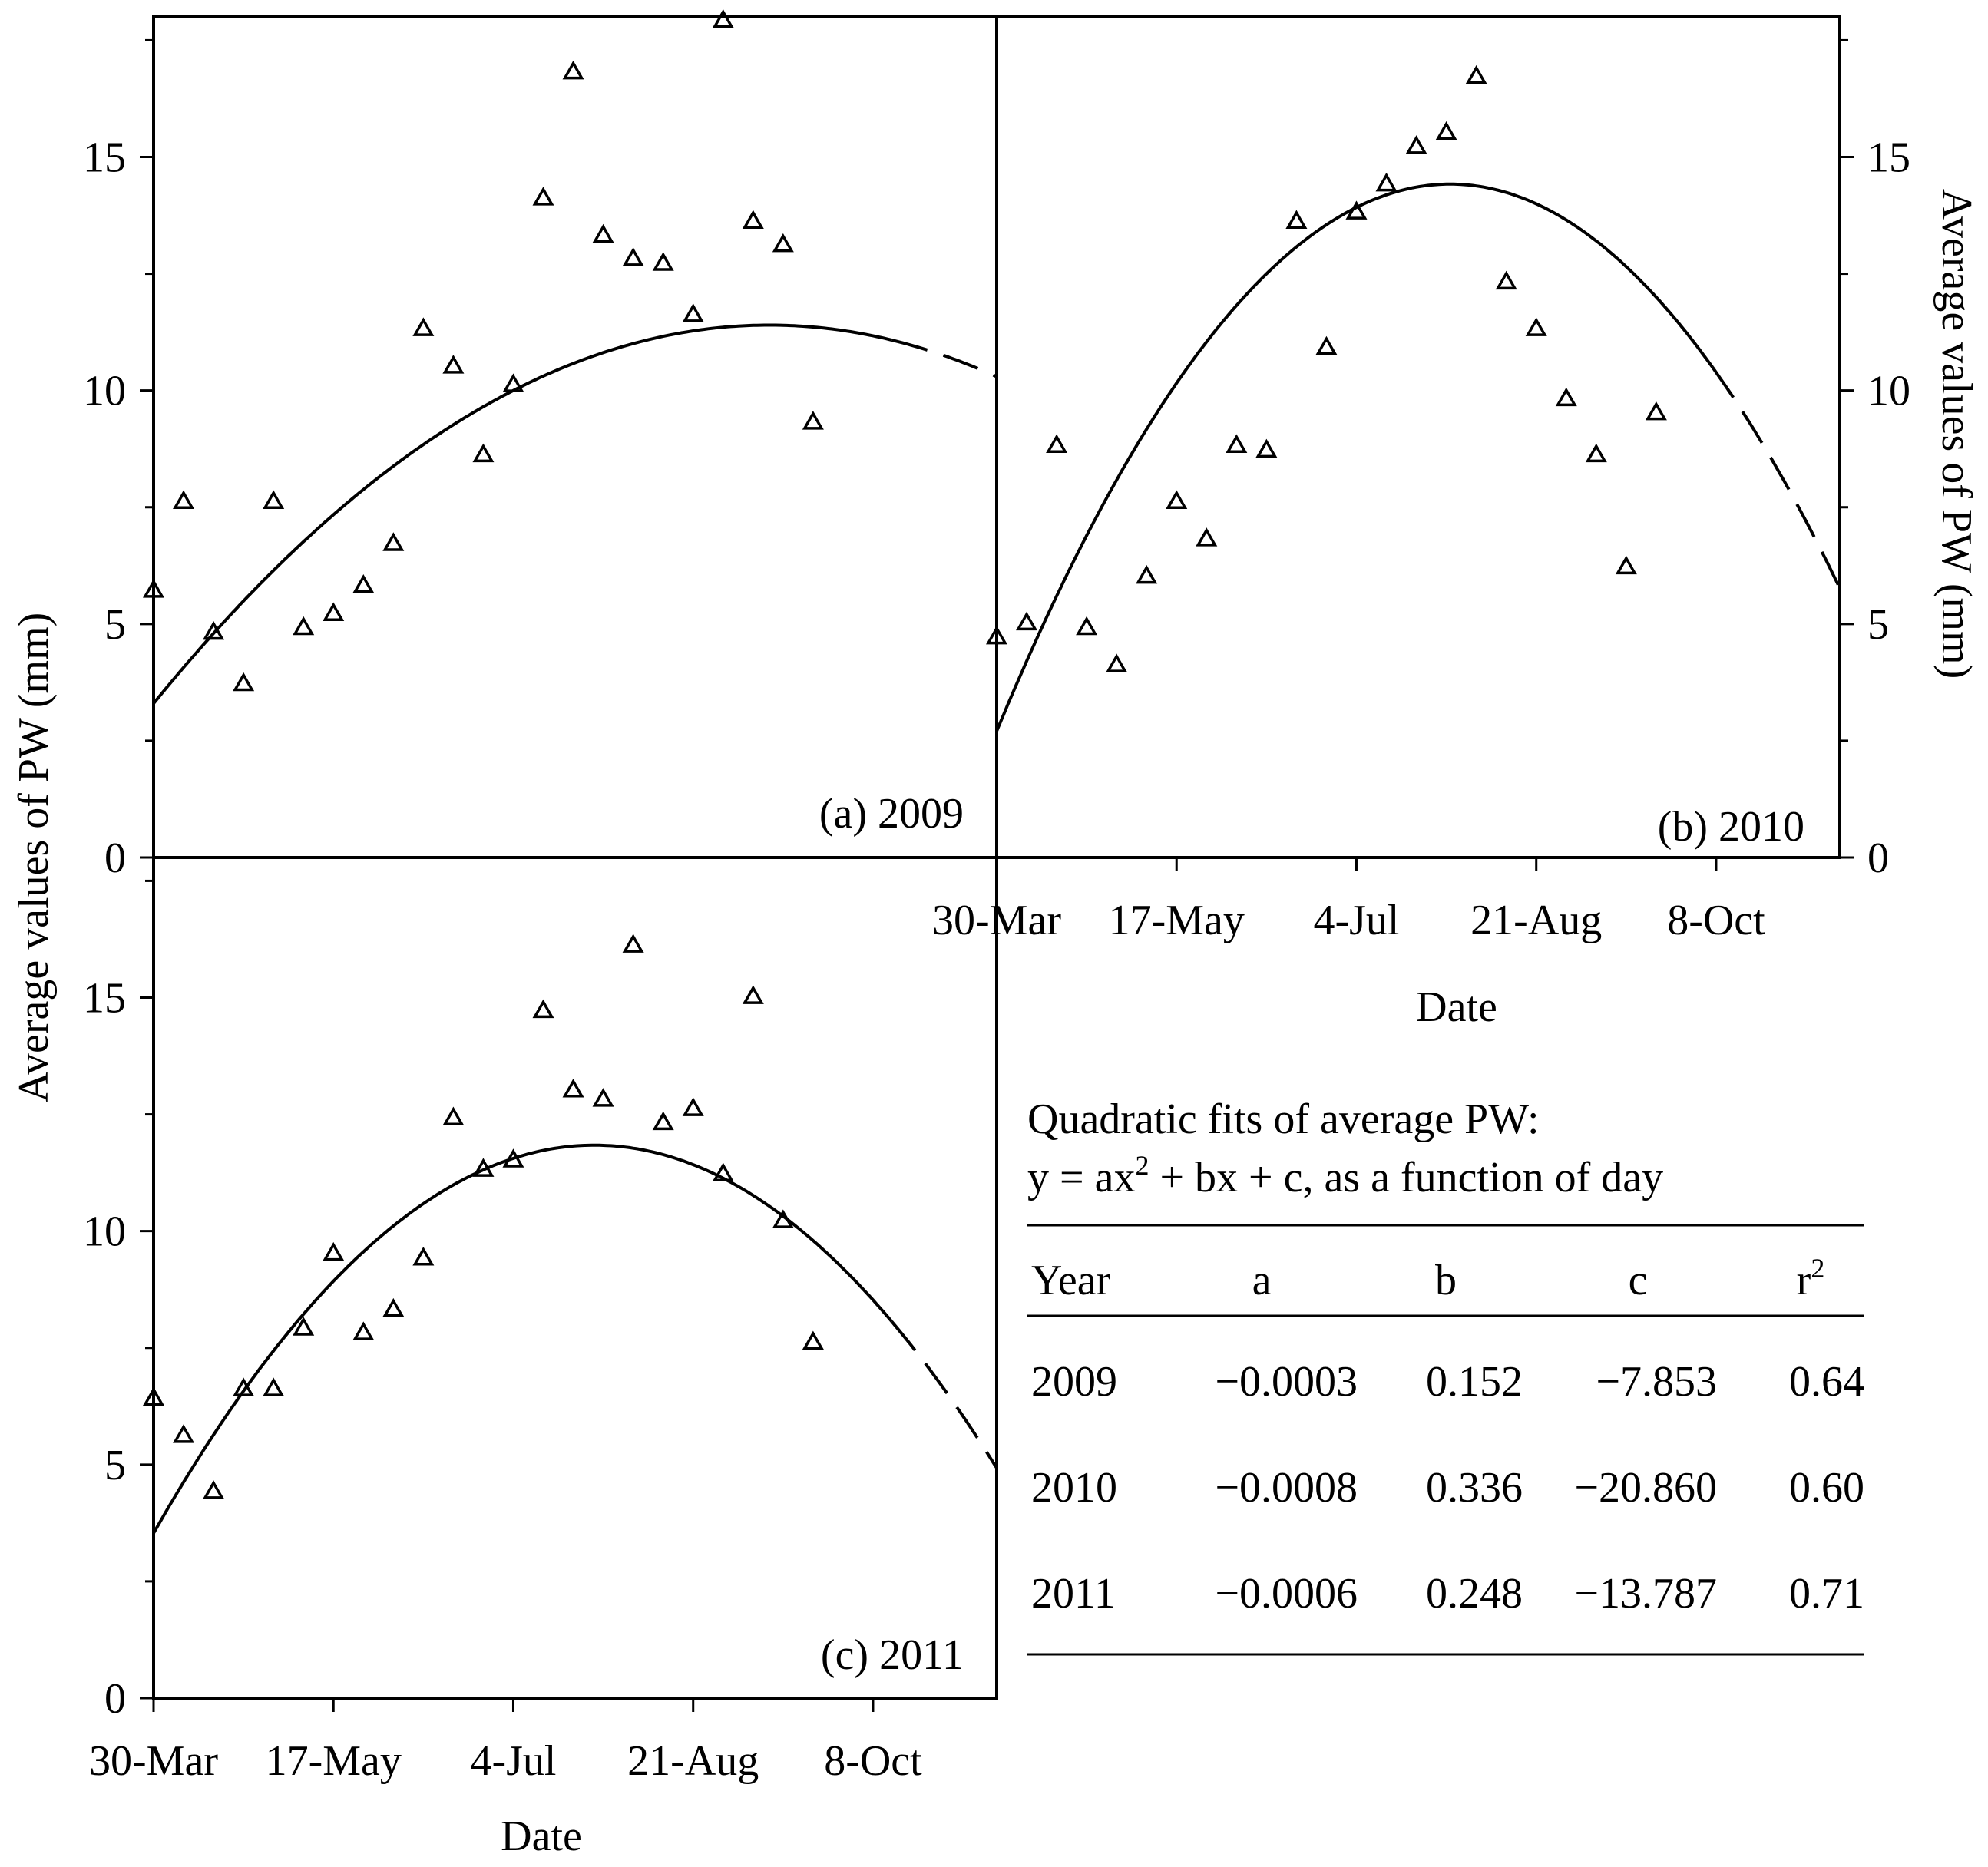 Image resolution: width=1988 pixels, height=1867 pixels. What do you see at coordinates (996, 920) in the screenshot?
I see `panel-b-x-tick-label: 30-Mar` at bounding box center [996, 920].